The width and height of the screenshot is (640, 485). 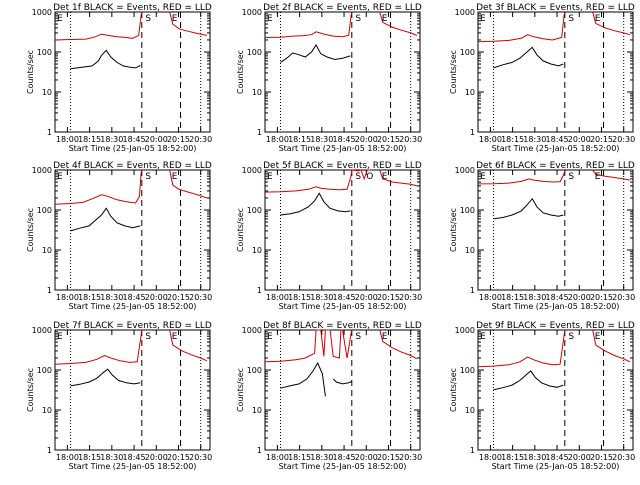 I want to click on plot-frame, so click(x=555, y=72).